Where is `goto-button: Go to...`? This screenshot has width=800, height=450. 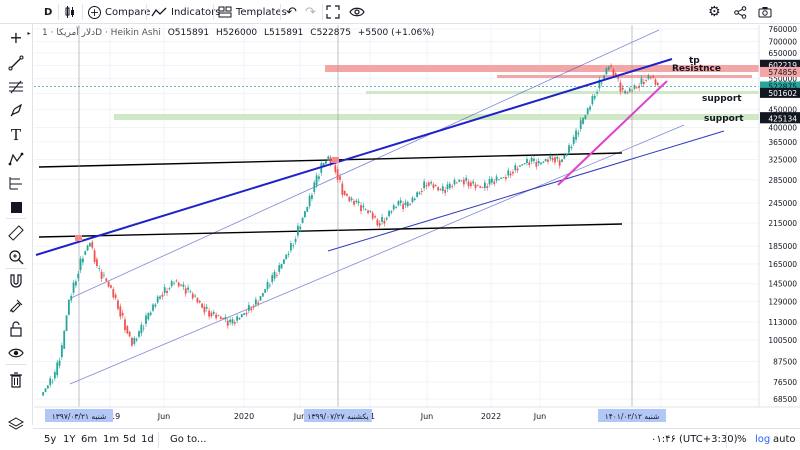 goto-button: Go to... is located at coordinates (188, 439).